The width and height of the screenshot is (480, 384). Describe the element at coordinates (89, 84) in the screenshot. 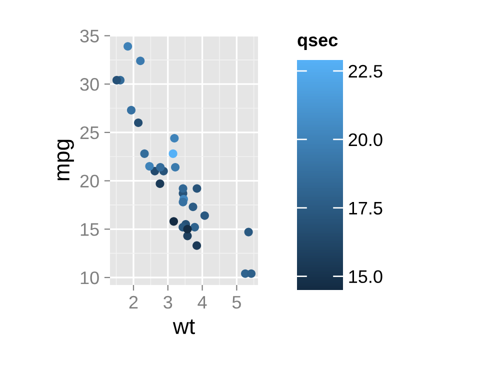

I see `y-tick-label: 30` at that location.